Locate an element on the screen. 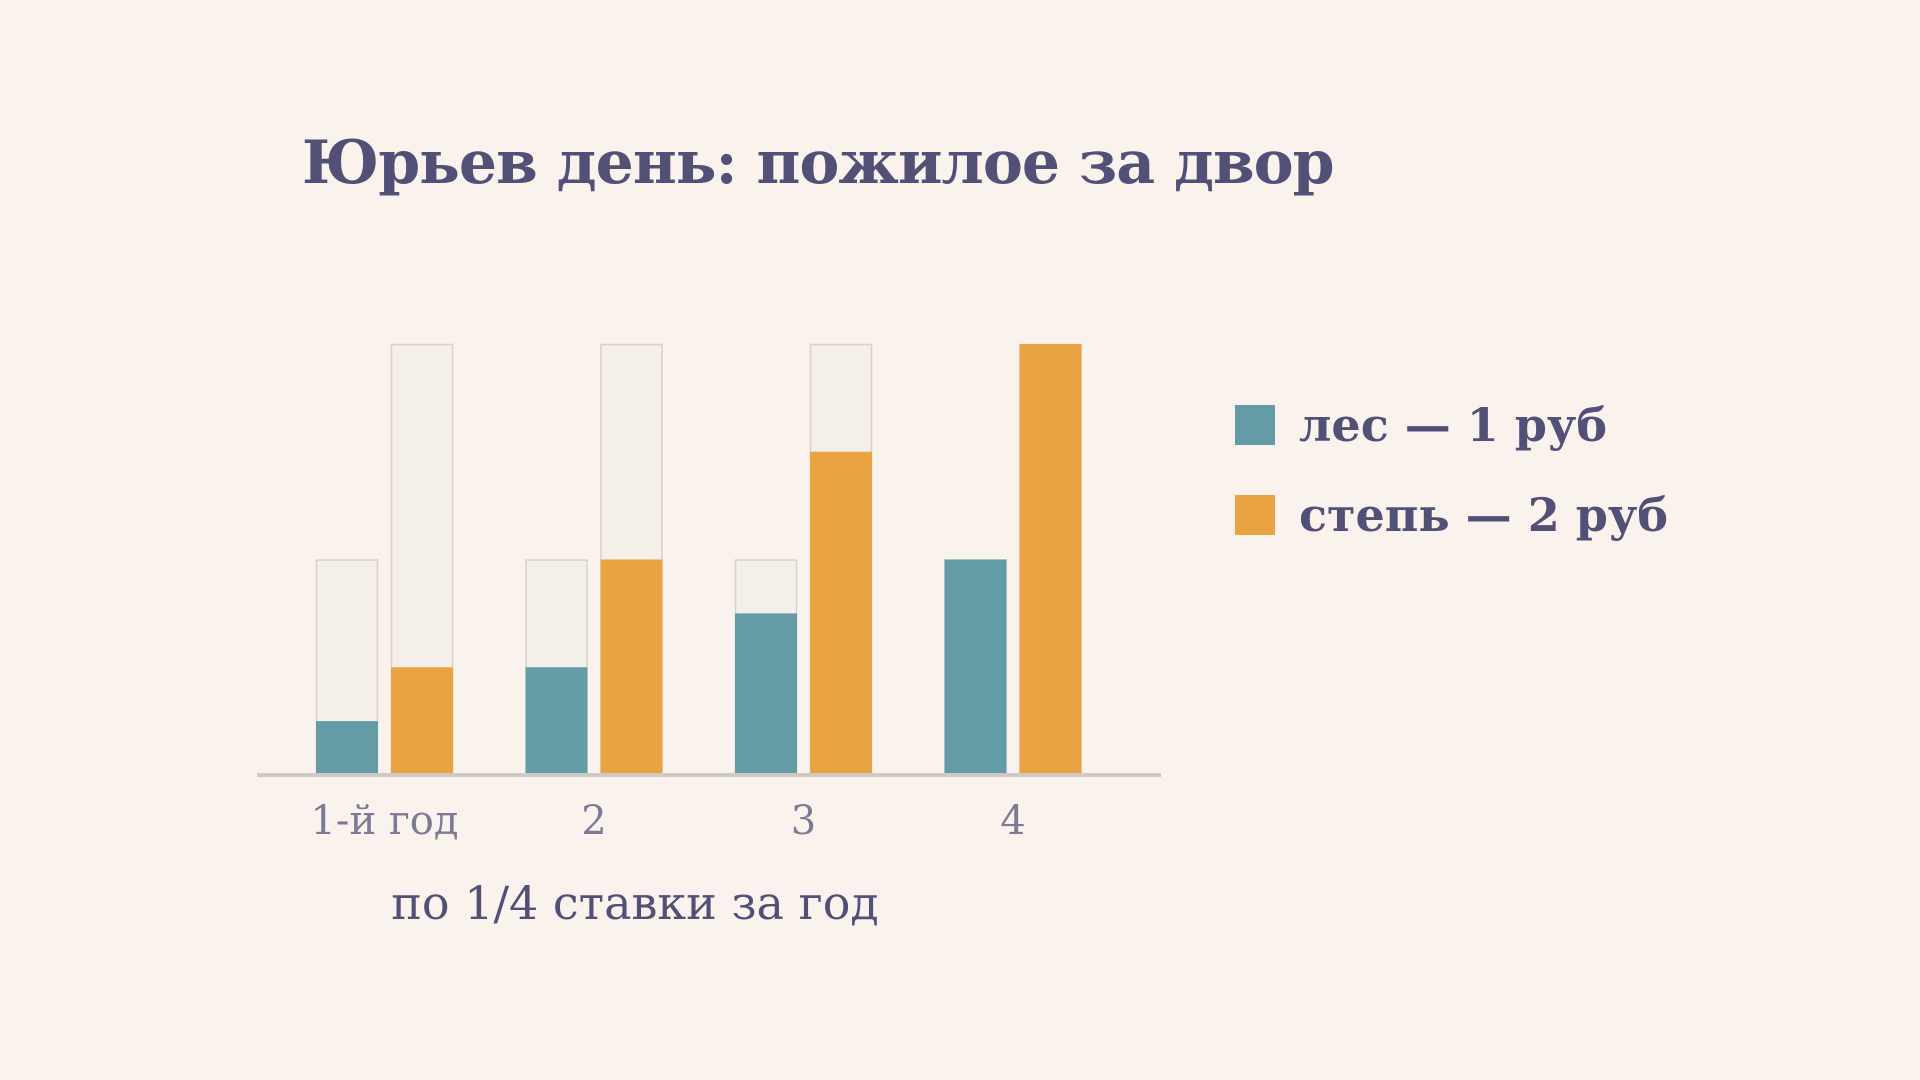  legend-item-steppe: степь — 2 руб is located at coordinates (1451, 515).